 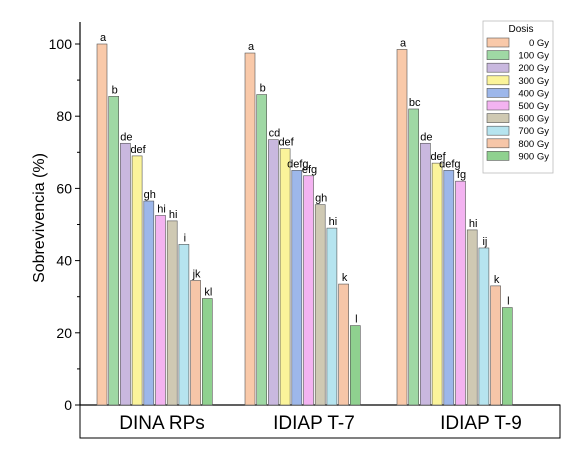 What do you see at coordinates (533, 156) in the screenshot?
I see `legend-entry: 900 Gy` at bounding box center [533, 156].